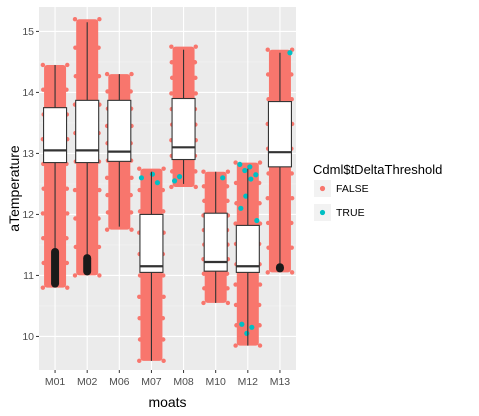  What do you see at coordinates (28, 337) in the screenshot?
I see `y-tick-label: 10` at bounding box center [28, 337].